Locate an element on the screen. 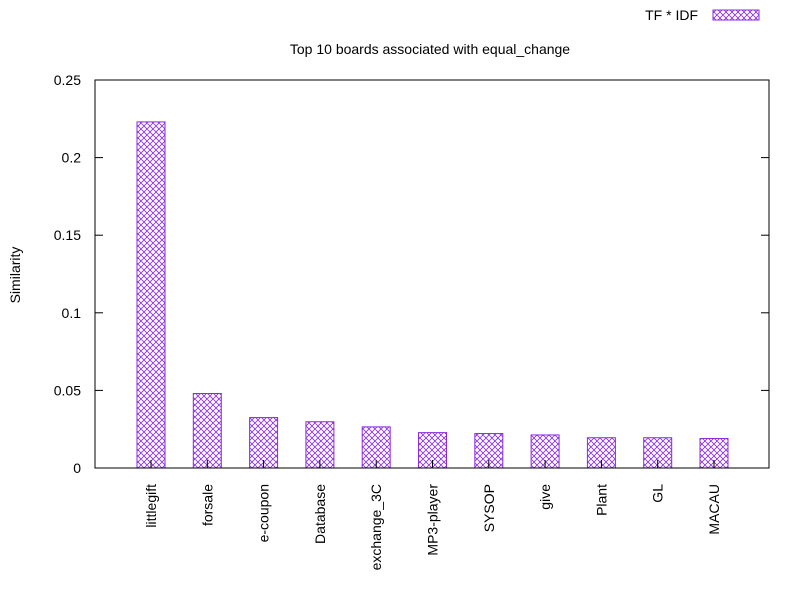 The width and height of the screenshot is (800, 605). y-axis-label: Similarity is located at coordinates (15, 275).